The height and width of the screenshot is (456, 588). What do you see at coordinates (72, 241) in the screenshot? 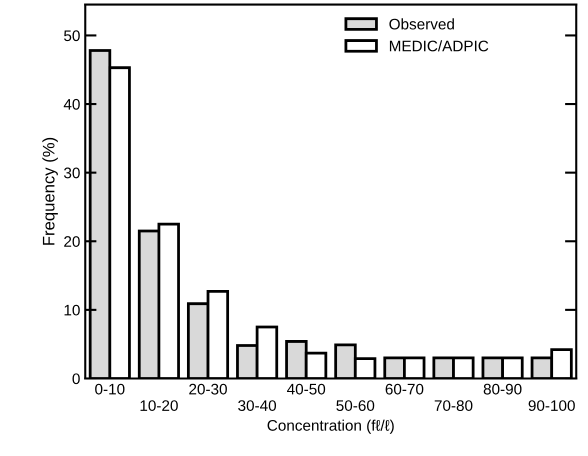
I see `y-tick-label: 20` at bounding box center [72, 241].